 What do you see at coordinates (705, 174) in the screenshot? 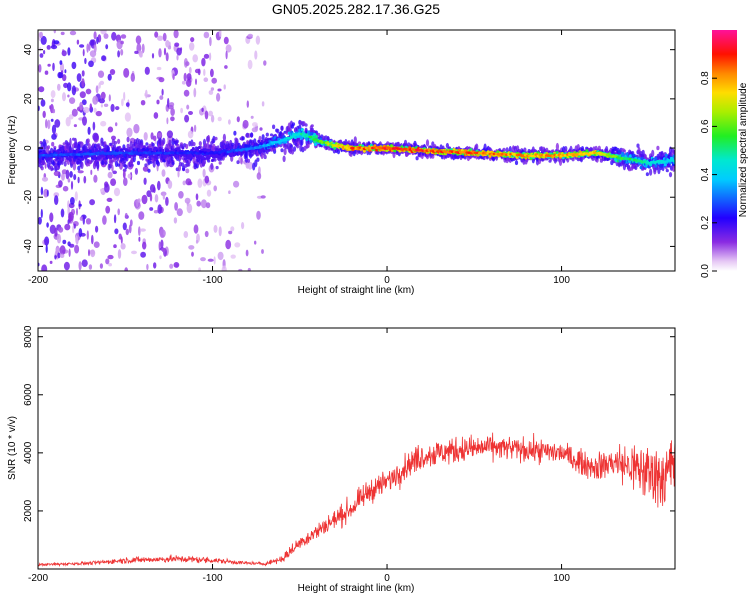
I see `colorbar-tick-label: 0.4` at bounding box center [705, 174].